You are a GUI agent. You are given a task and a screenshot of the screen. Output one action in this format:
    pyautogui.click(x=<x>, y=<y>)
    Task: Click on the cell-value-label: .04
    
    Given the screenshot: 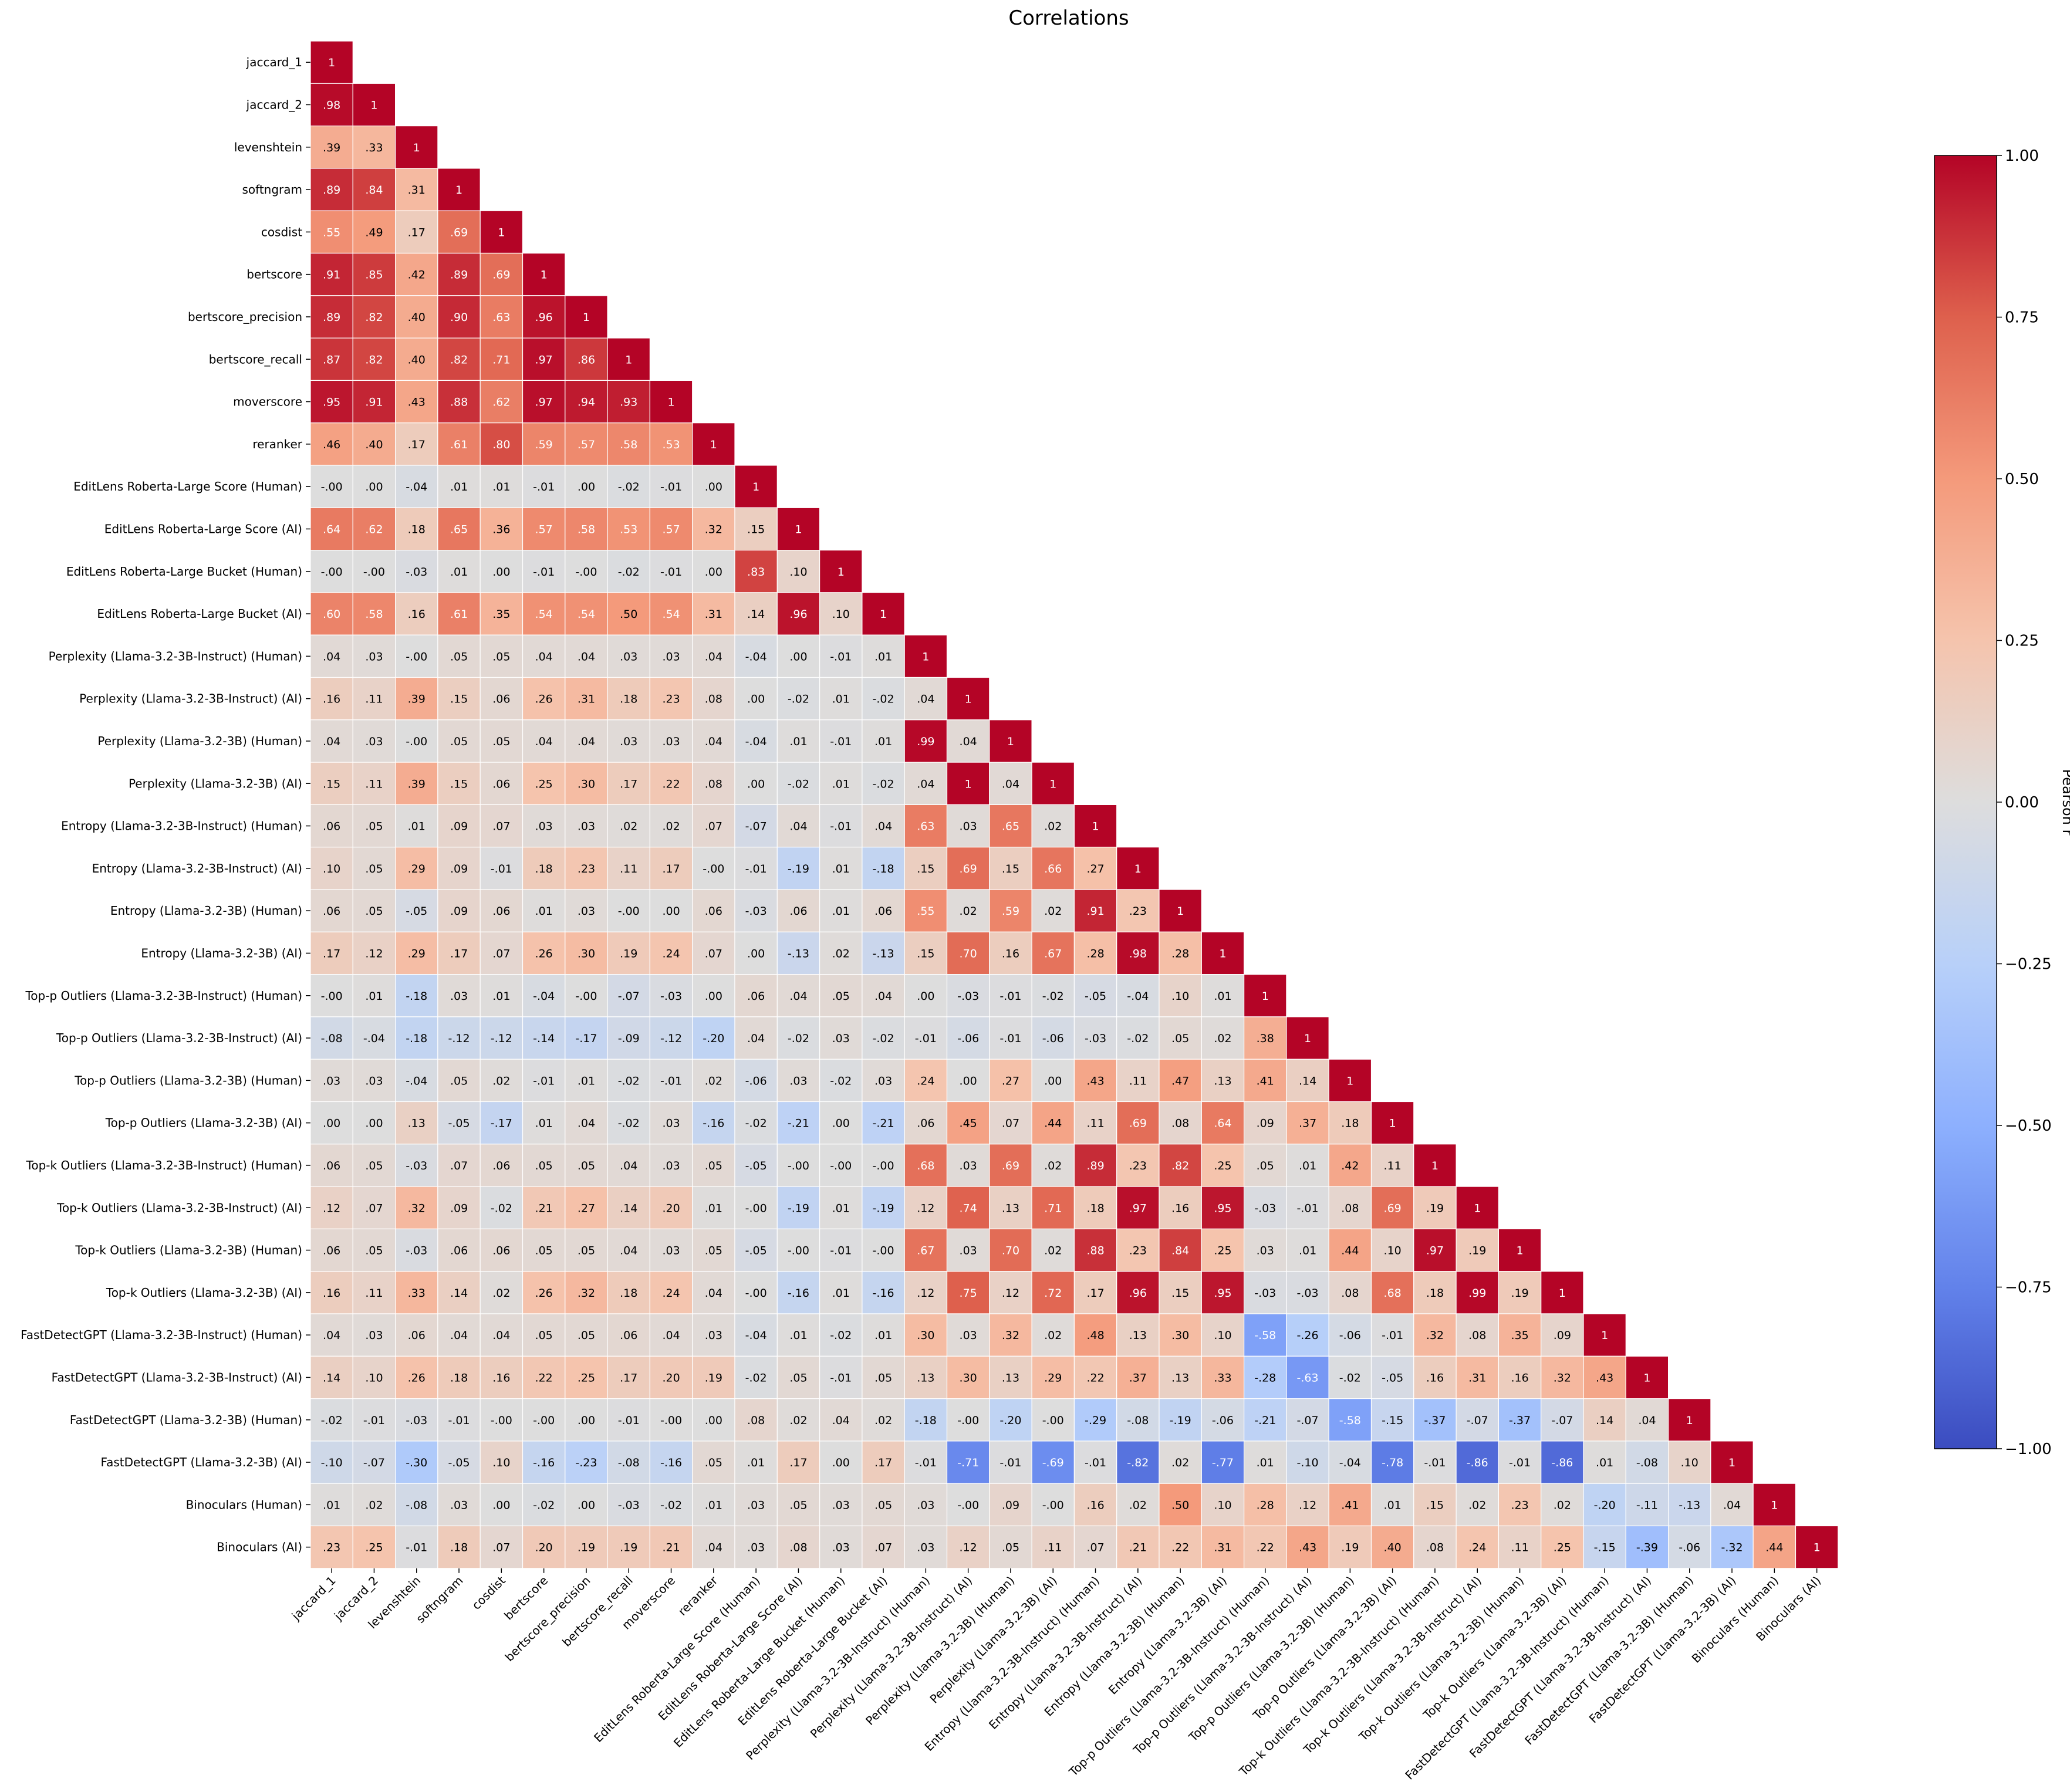 What is the action you would take?
    pyautogui.click(x=841, y=1421)
    